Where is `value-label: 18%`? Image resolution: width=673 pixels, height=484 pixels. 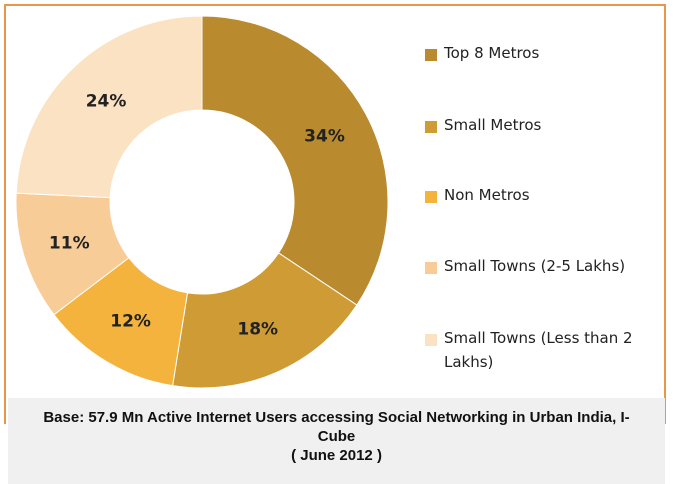 value-label: 18% is located at coordinates (257, 329).